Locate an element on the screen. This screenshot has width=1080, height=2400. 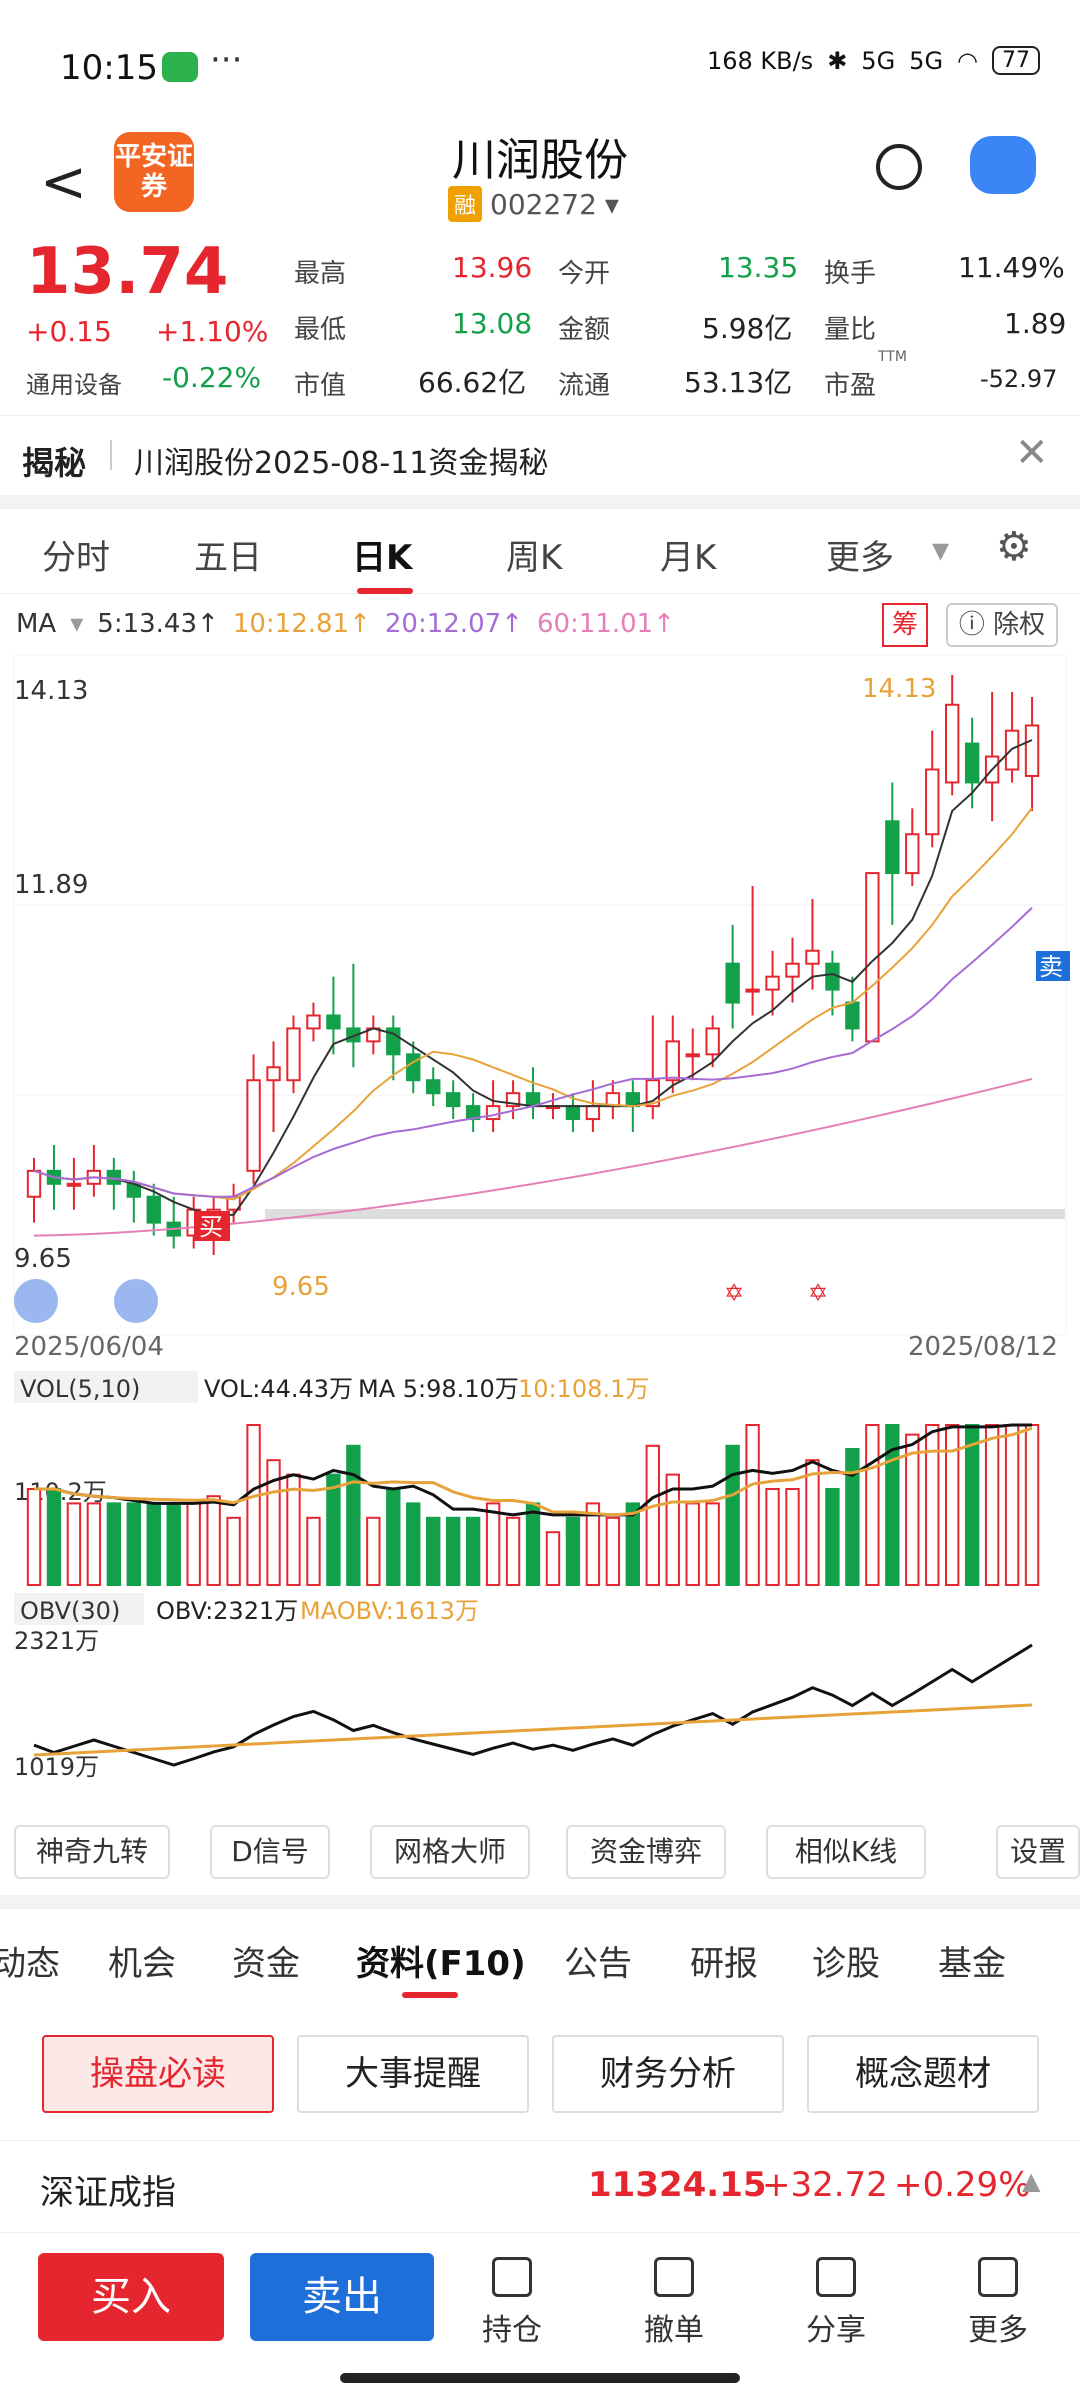
chip-distribution-button: 筹 is located at coordinates (905, 625).